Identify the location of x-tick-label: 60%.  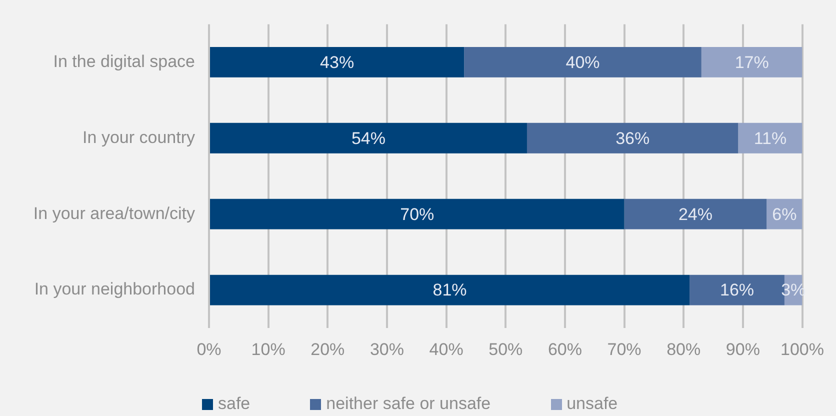
(565, 349).